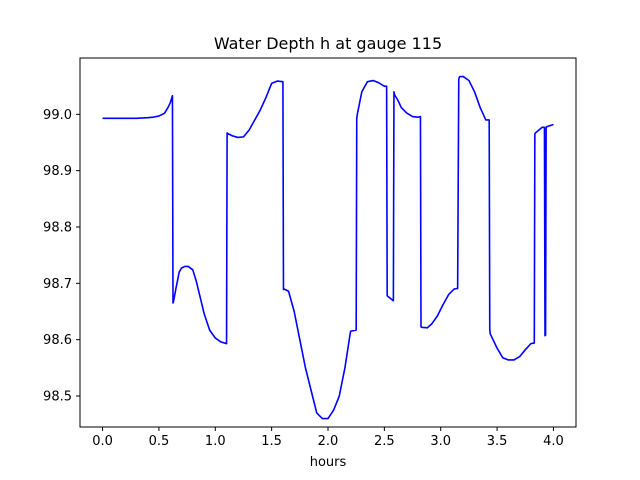 The image size is (640, 480). I want to click on chart-title: Water Depth h at gauge 115, so click(328, 43).